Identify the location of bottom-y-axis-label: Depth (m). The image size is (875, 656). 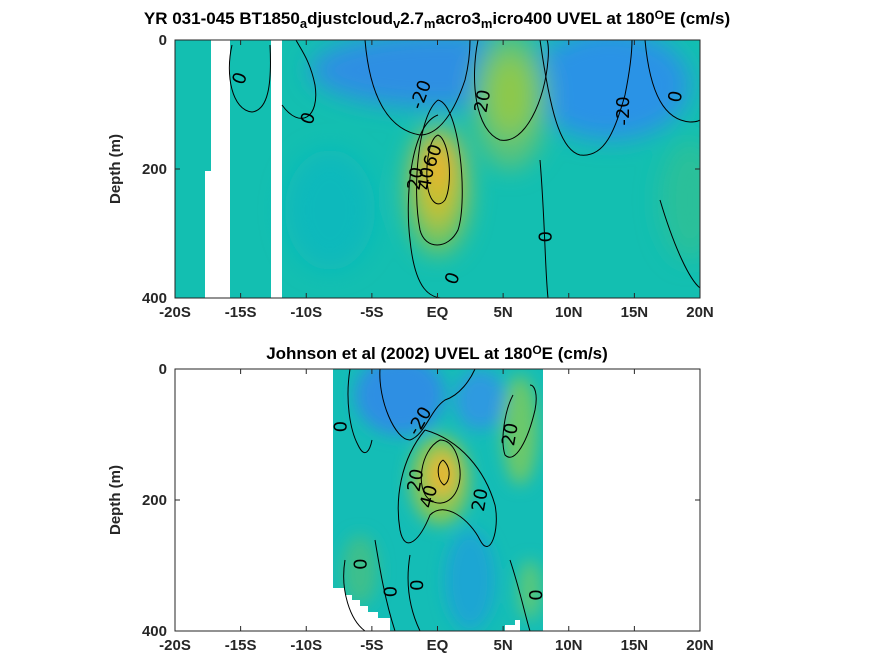
(115, 500).